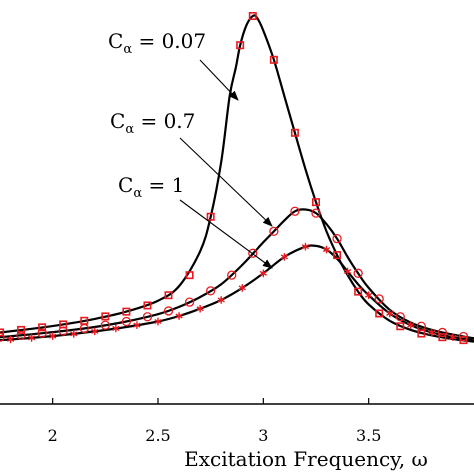 This screenshot has width=474, height=474. I want to click on x-tick-label: 3.5, so click(368, 435).